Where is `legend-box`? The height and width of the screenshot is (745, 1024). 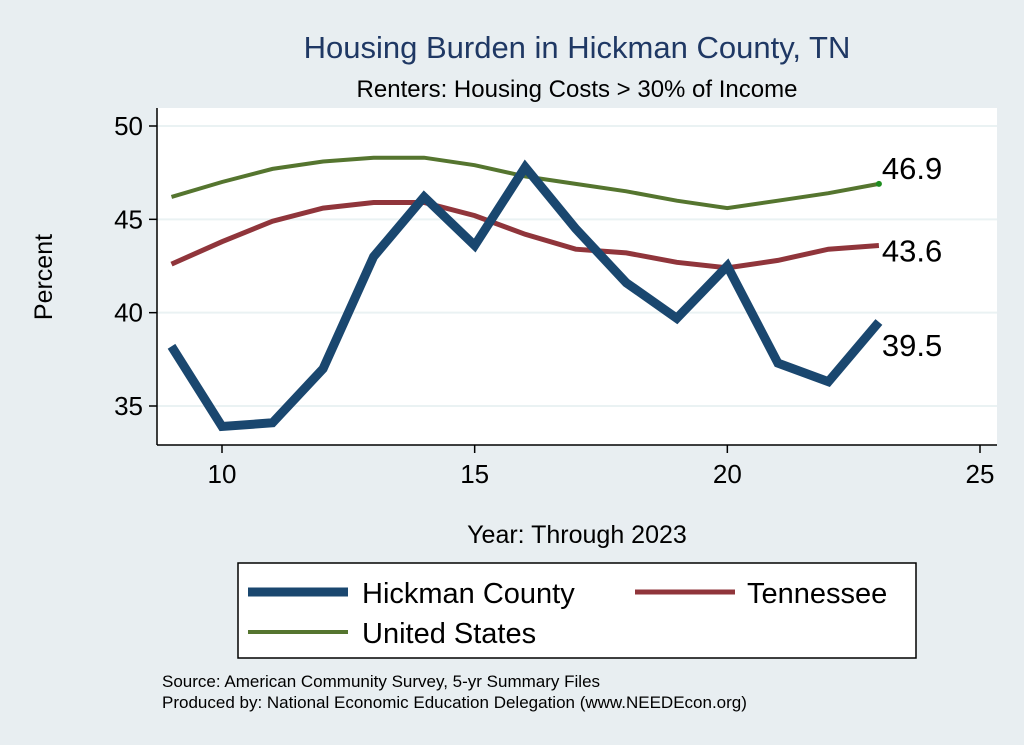 legend-box is located at coordinates (577, 610).